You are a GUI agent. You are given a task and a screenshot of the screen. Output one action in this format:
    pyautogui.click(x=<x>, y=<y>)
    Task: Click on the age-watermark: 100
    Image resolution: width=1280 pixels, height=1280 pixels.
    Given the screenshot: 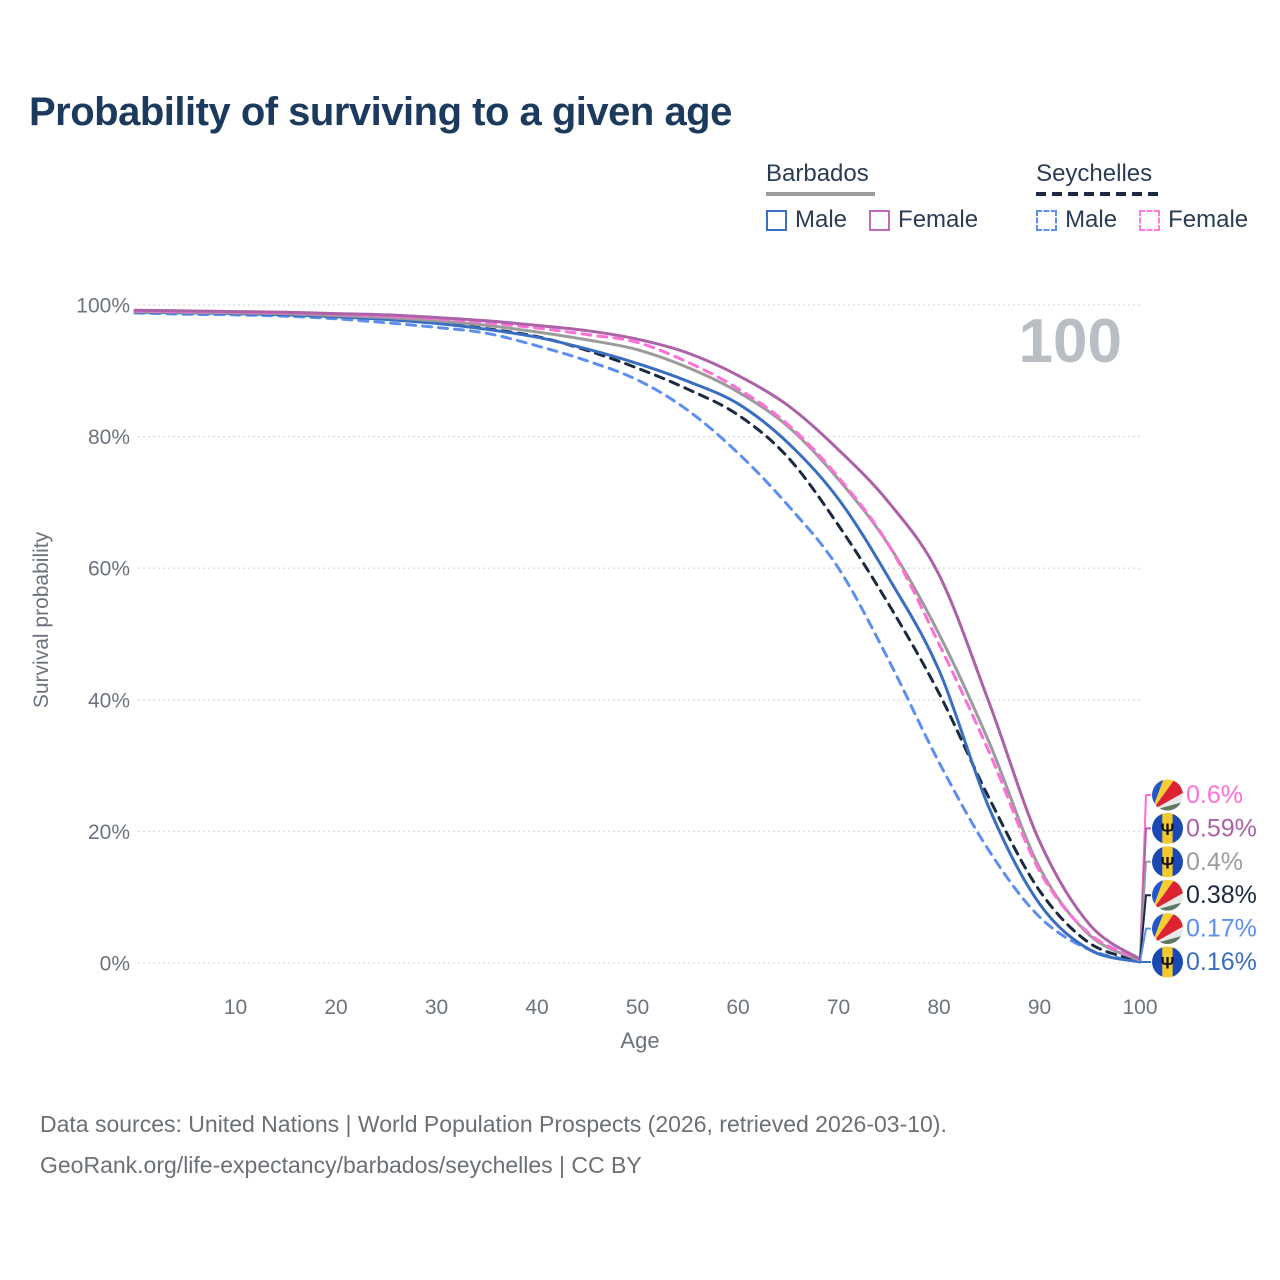 What is the action you would take?
    pyautogui.click(x=1070, y=341)
    